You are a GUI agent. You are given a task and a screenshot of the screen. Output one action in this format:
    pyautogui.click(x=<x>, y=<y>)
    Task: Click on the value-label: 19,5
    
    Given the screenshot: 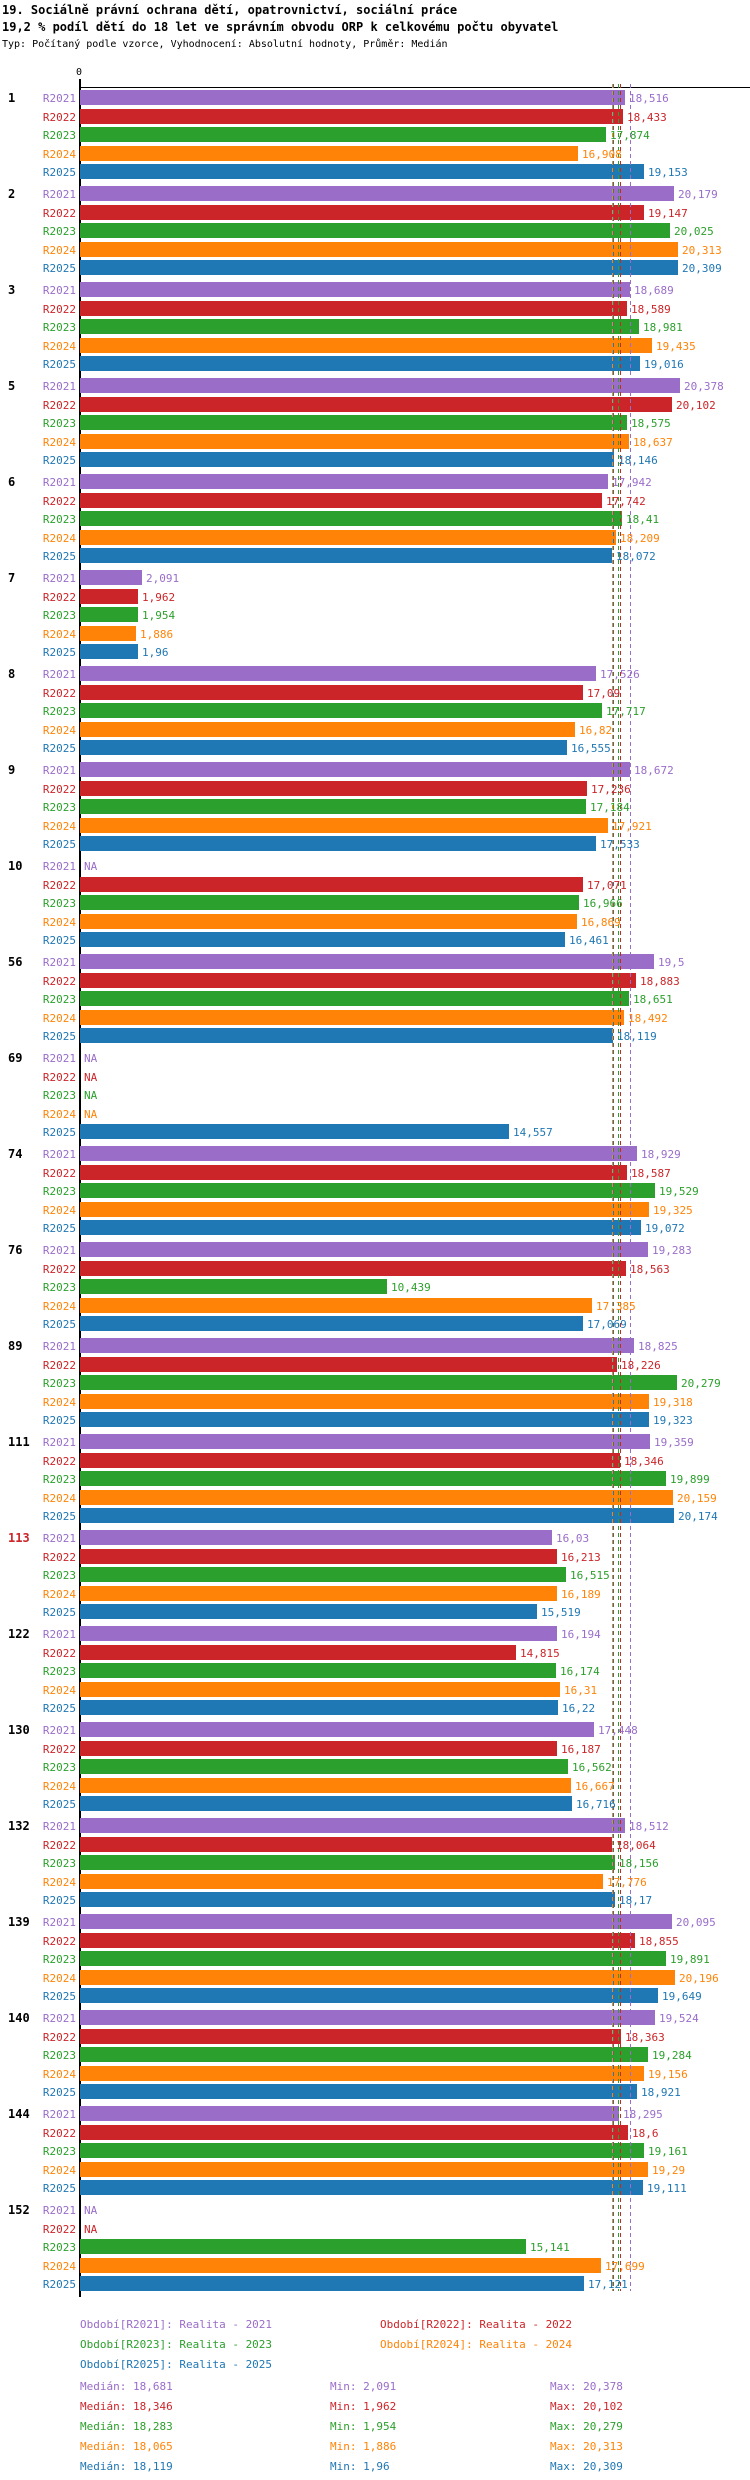 What is the action you would take?
    pyautogui.click(x=671, y=962)
    